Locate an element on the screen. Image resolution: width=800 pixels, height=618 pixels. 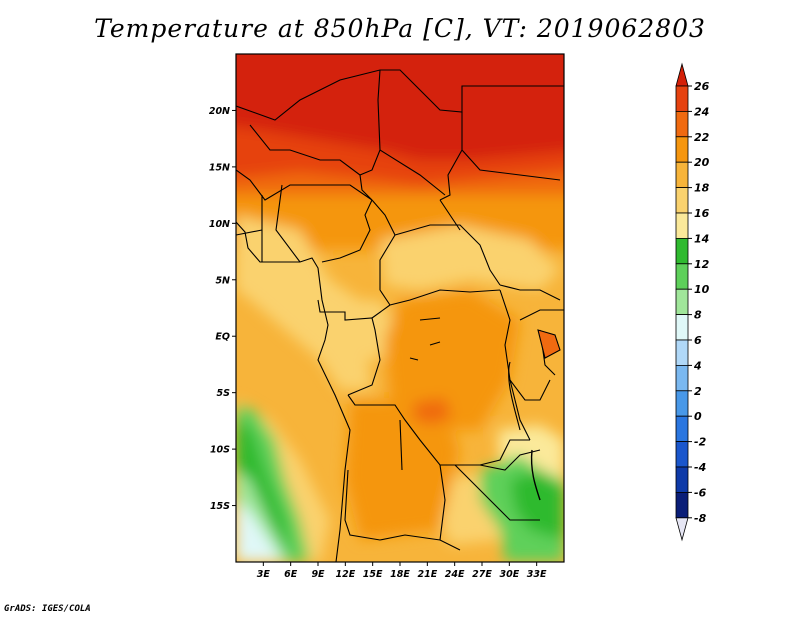
lon-tick-label: 15E is located at coordinates (373, 574).